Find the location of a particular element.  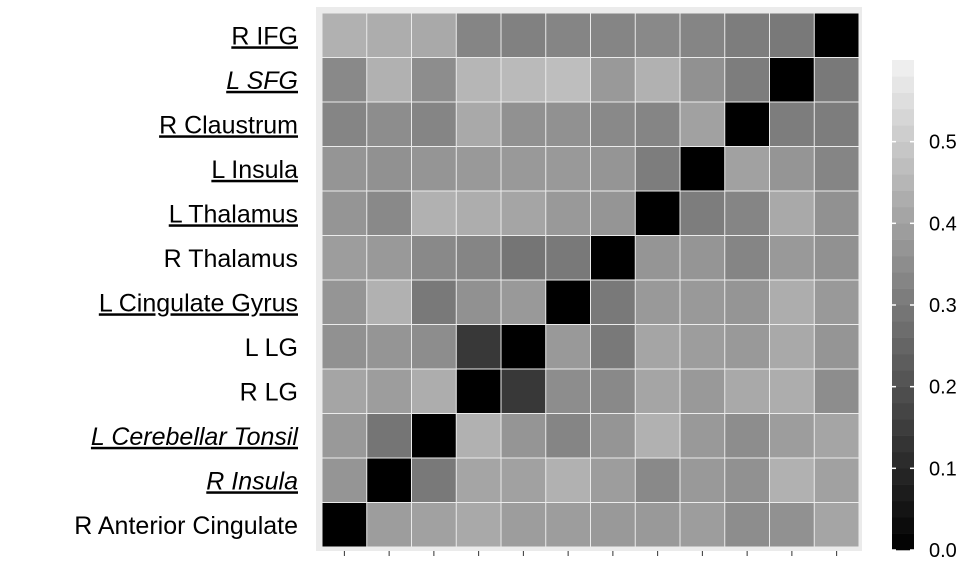

row-label: R Insula is located at coordinates (252, 481).